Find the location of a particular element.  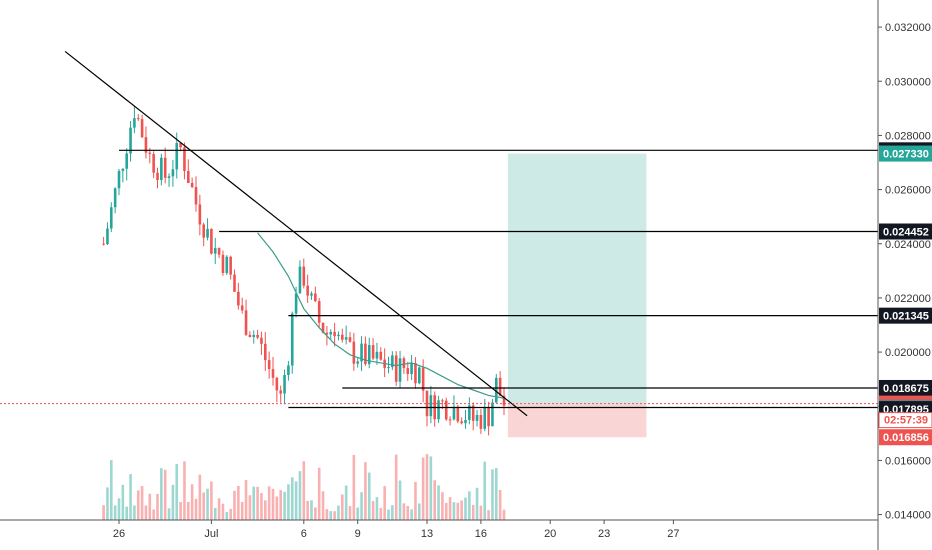

x-tick-label: 20 is located at coordinates (550, 534).